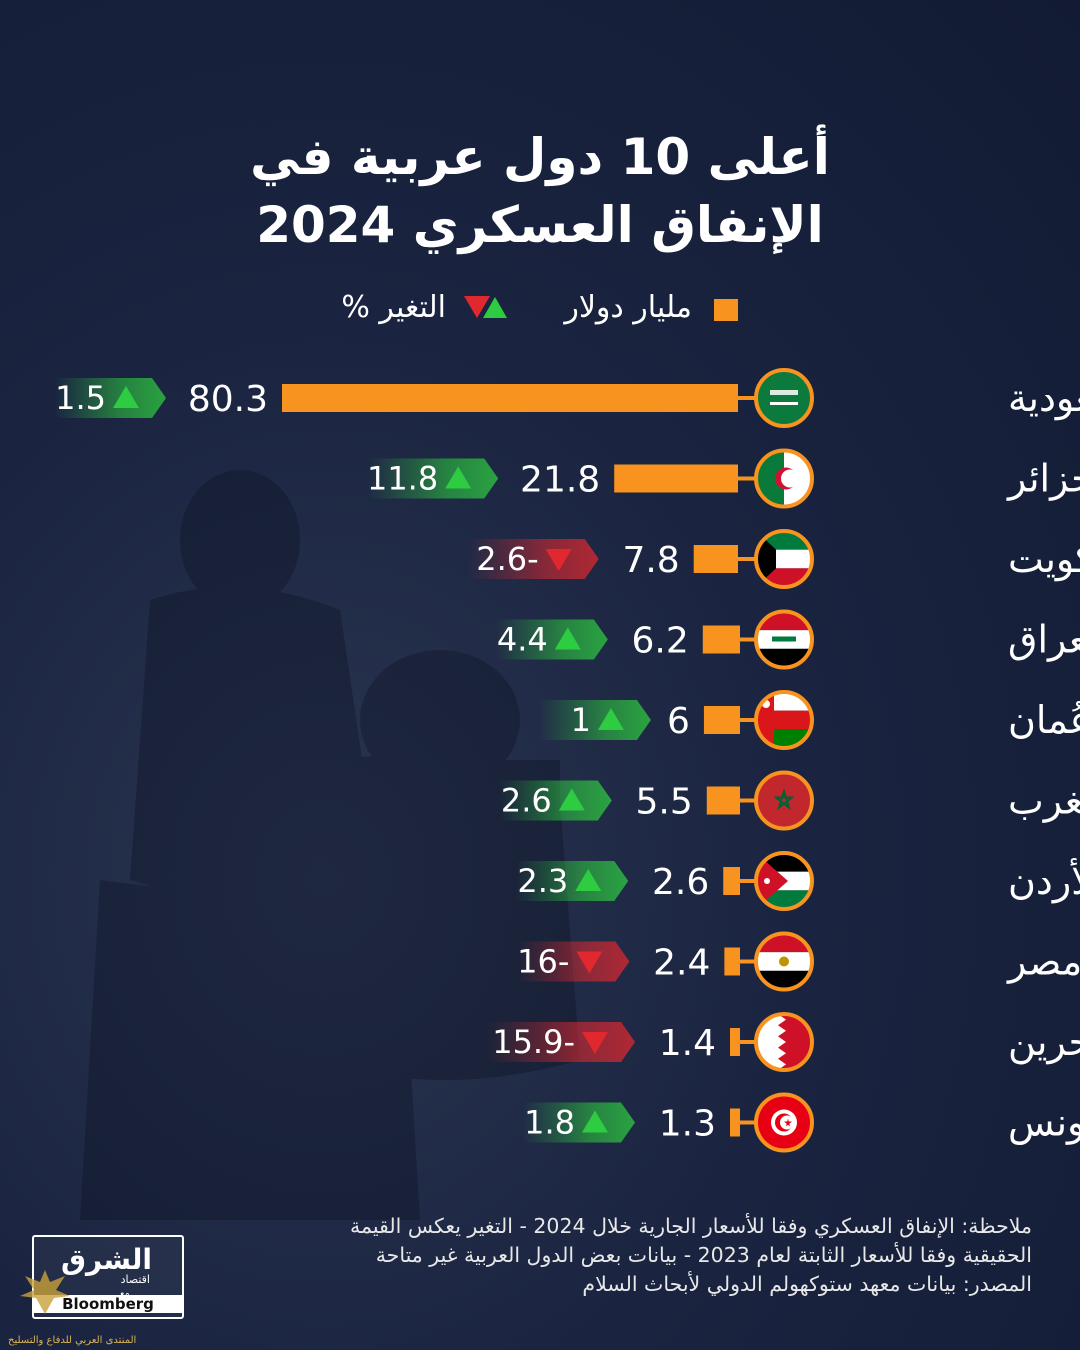  Describe the element at coordinates (125, 1294) in the screenshot. I see `logo-with: مع` at that location.